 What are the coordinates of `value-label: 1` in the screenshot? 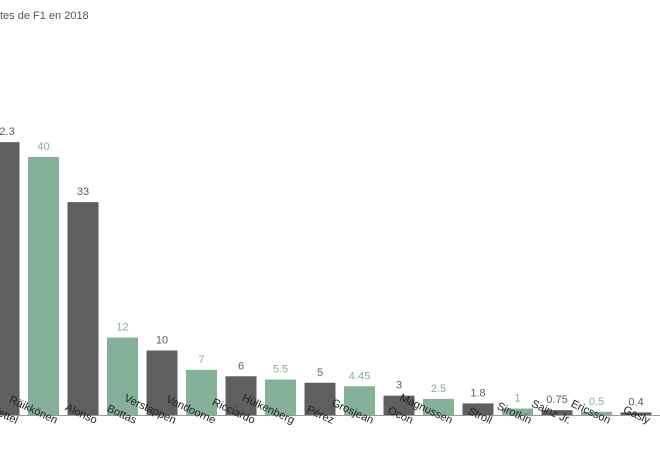 It's located at (517, 399).